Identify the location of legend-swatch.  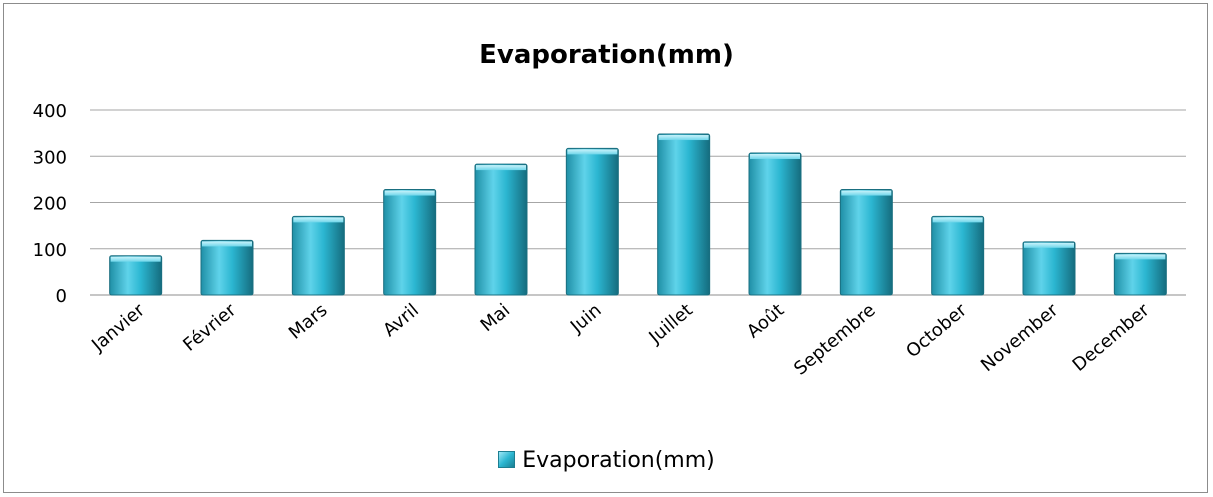
(507, 459).